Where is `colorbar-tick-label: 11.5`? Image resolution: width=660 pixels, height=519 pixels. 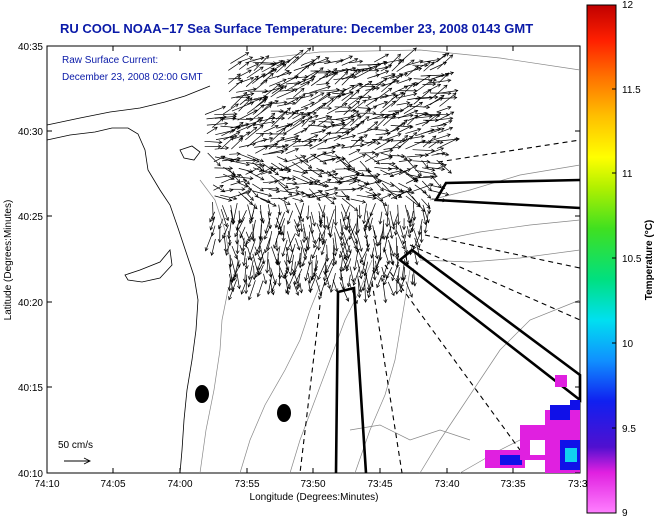 colorbar-tick-label: 11.5 is located at coordinates (631, 90).